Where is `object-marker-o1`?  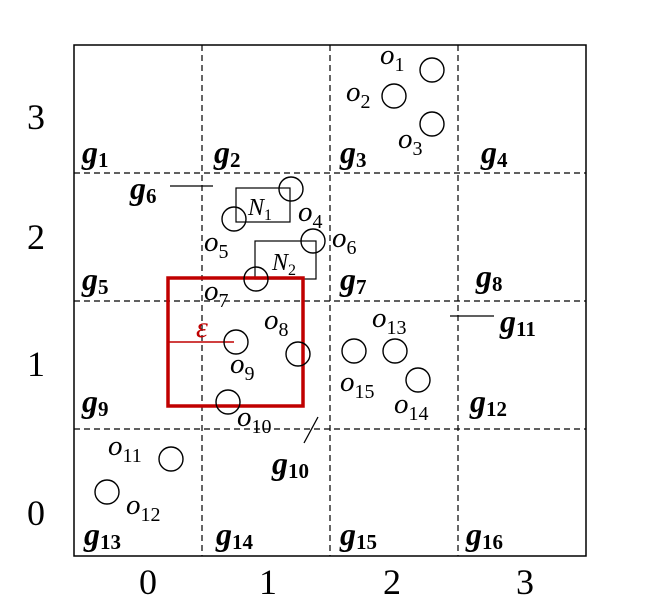 object-marker-o1 is located at coordinates (432, 70).